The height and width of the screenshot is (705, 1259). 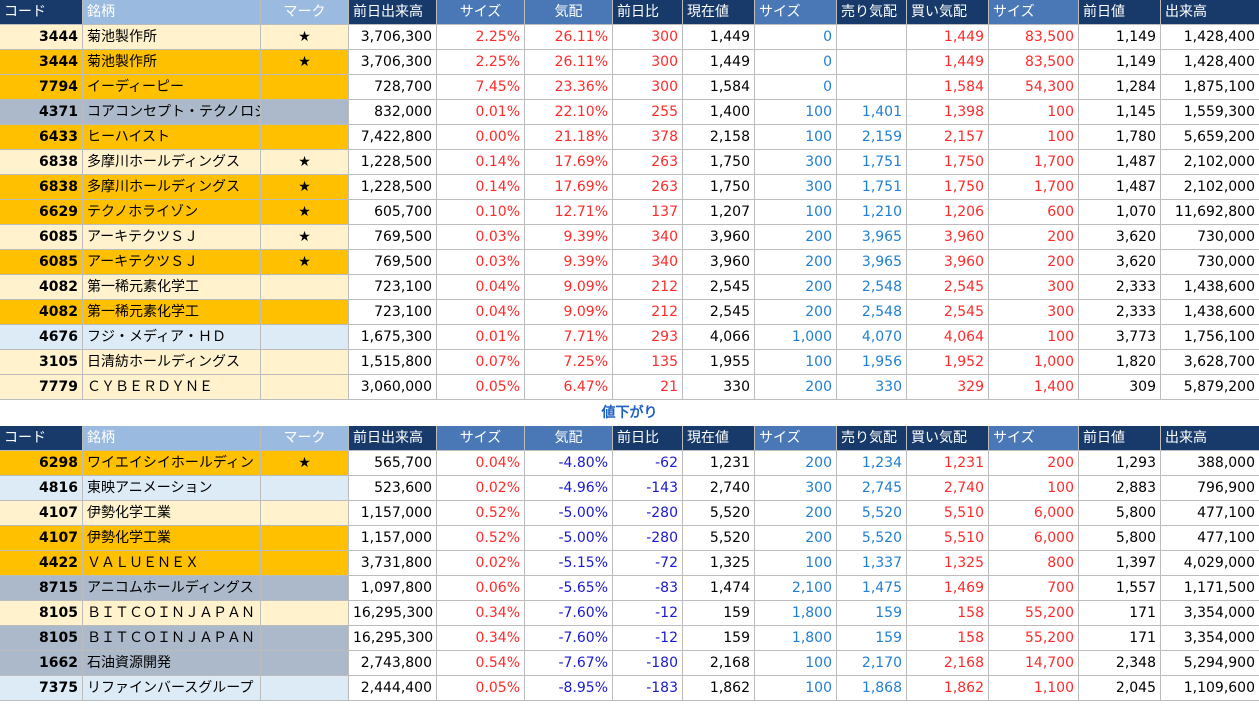 I want to click on cell-volume: 1,109,600, so click(x=1210, y=688).